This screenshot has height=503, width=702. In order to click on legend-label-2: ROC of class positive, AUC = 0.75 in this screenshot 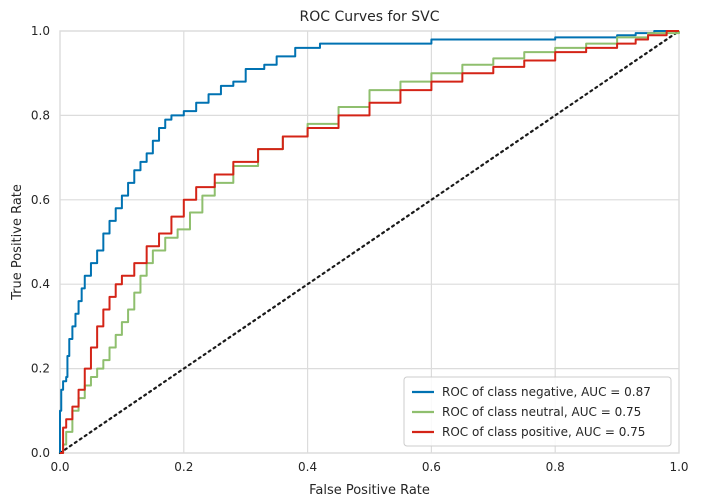, I will do `click(543, 432)`.